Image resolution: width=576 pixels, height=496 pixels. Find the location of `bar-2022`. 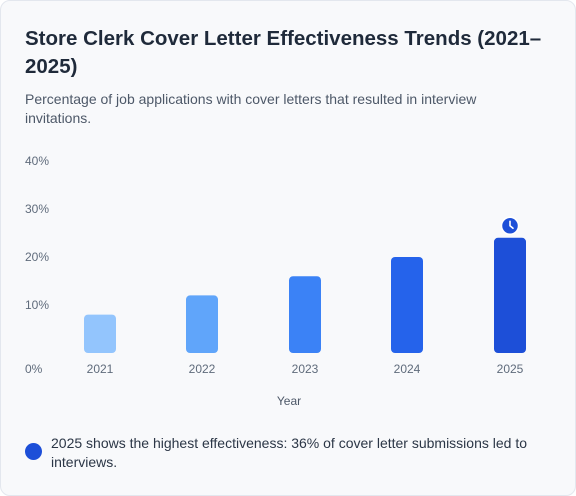

bar-2022 is located at coordinates (202, 324).